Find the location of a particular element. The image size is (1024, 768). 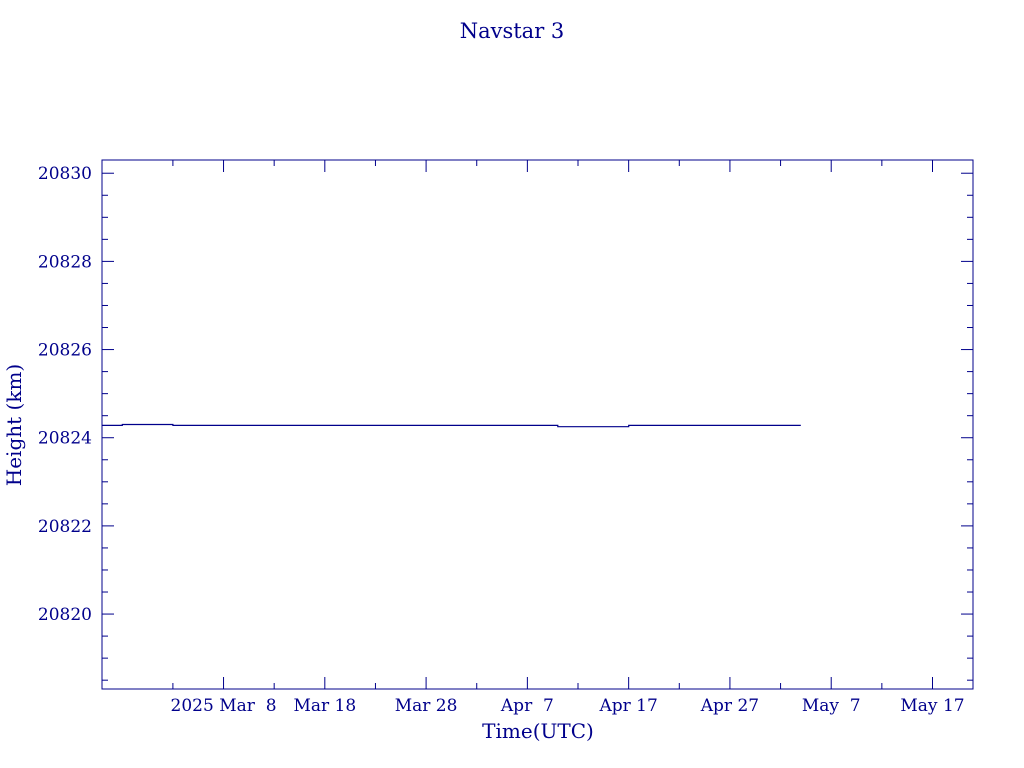

x-tick-label: May 7 is located at coordinates (831, 706).